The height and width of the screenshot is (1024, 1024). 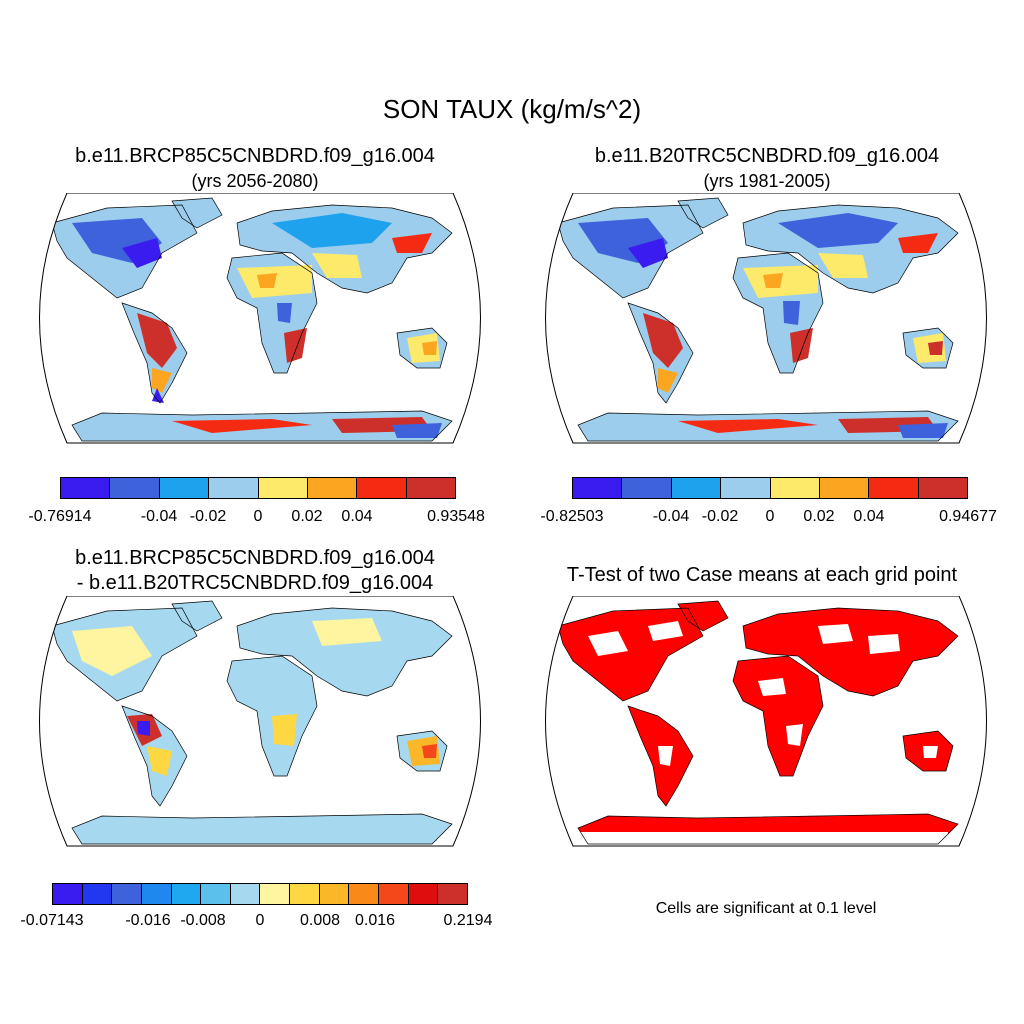 I want to click on cbar1-tick: 0.02, so click(x=307, y=516).